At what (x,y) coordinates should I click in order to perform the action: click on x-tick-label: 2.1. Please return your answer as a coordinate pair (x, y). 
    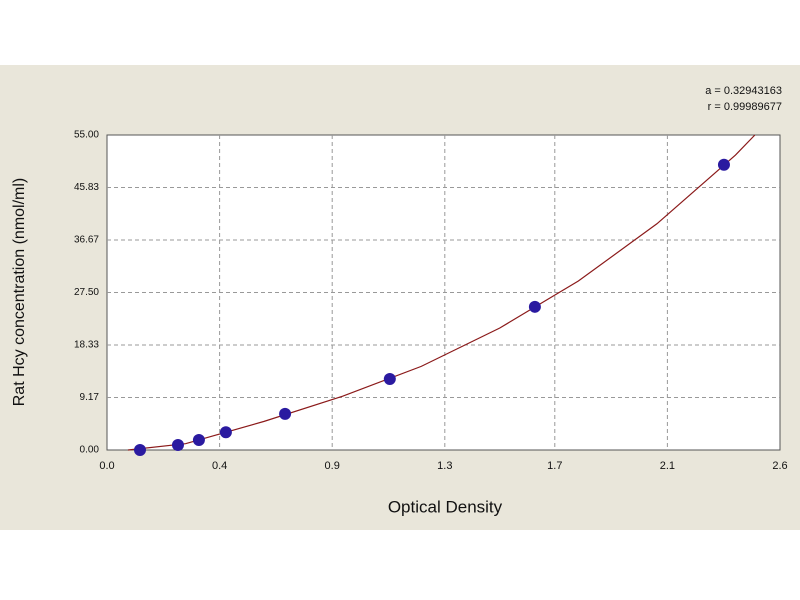
    Looking at the image, I should click on (667, 466).